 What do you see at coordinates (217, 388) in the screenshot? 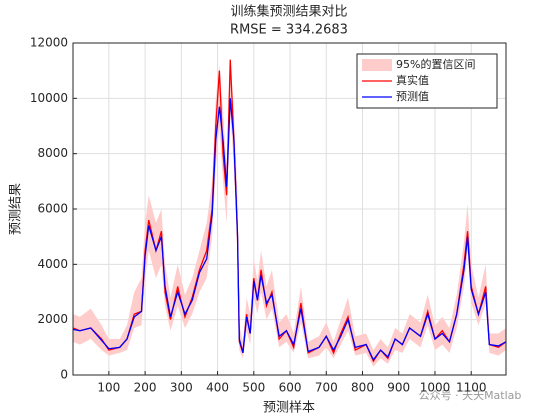
I see `x-tick-label: 400` at bounding box center [217, 388].